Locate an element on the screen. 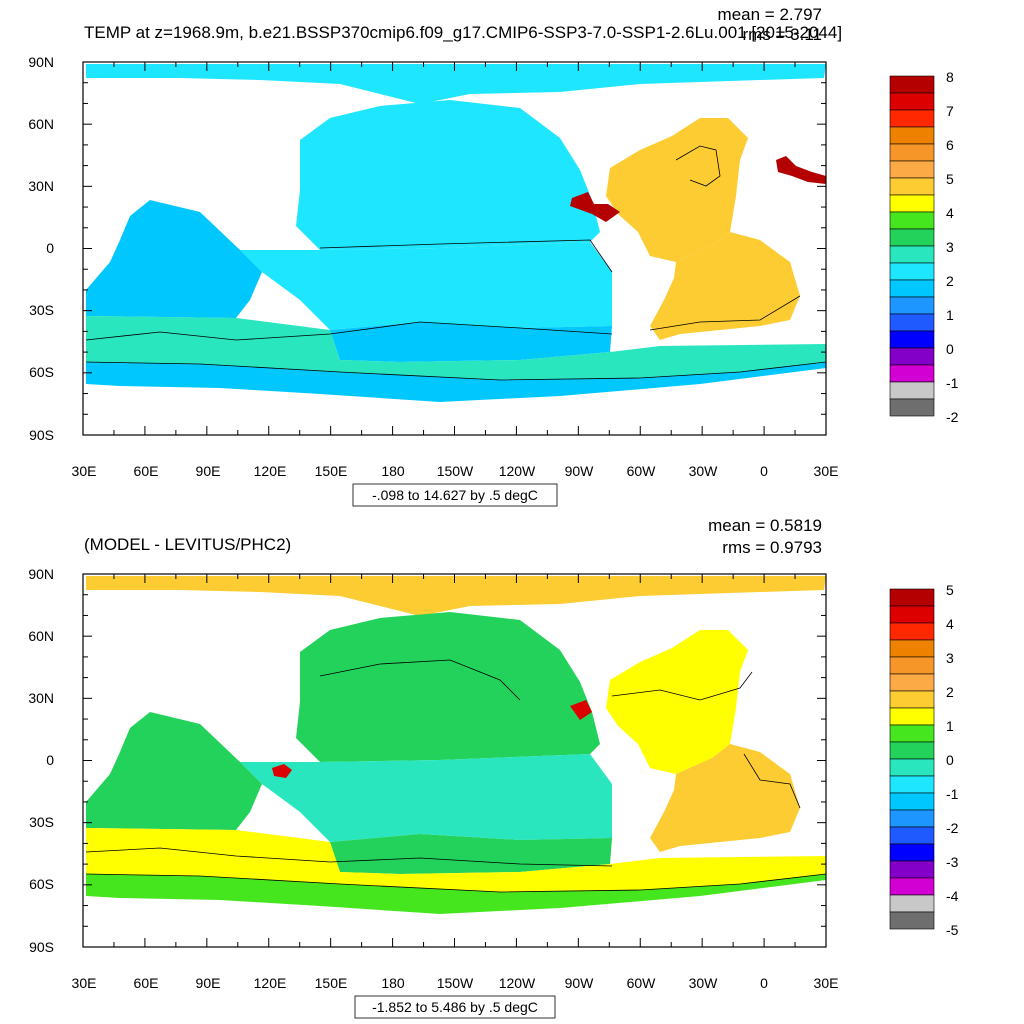  panel-2-range-box is located at coordinates (455, 1007).